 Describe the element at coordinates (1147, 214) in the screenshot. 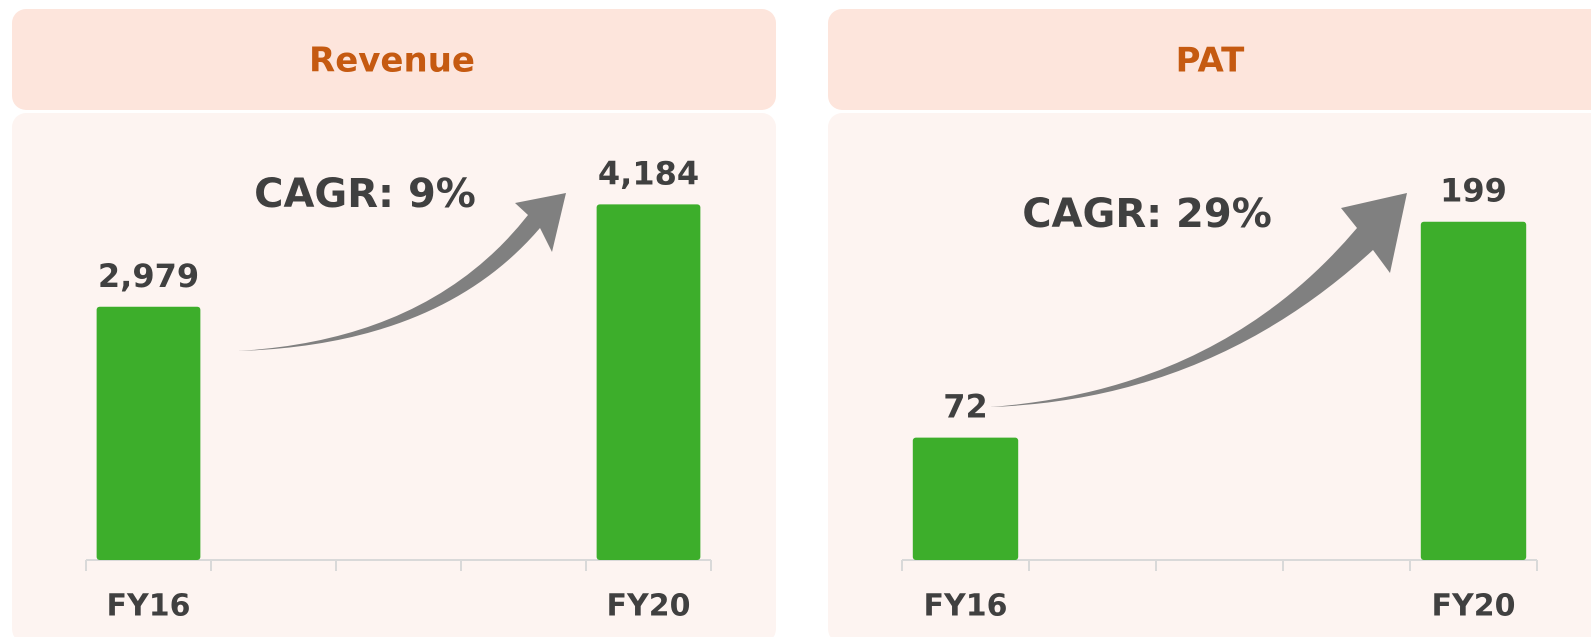

I see `annotation: CAGR: 29%` at that location.